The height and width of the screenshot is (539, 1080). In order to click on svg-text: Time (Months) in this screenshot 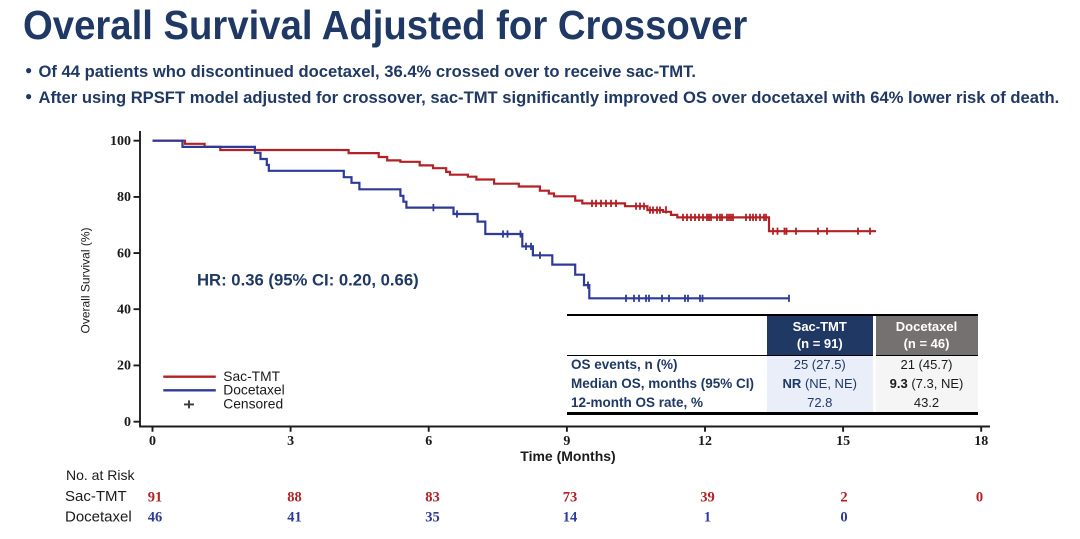, I will do `click(567, 456)`.